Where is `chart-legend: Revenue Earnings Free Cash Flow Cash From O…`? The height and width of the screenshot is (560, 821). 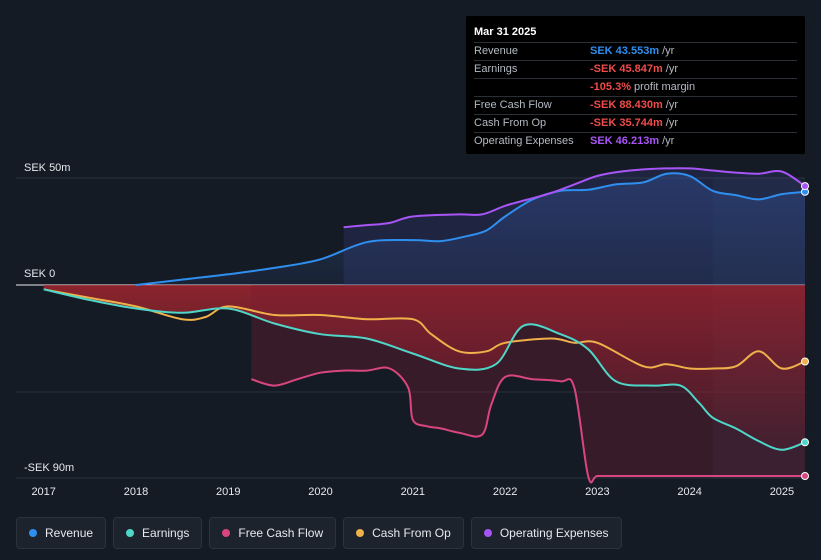
chart-legend: Revenue Earnings Free Cash Flow Cash From O… is located at coordinates (319, 533).